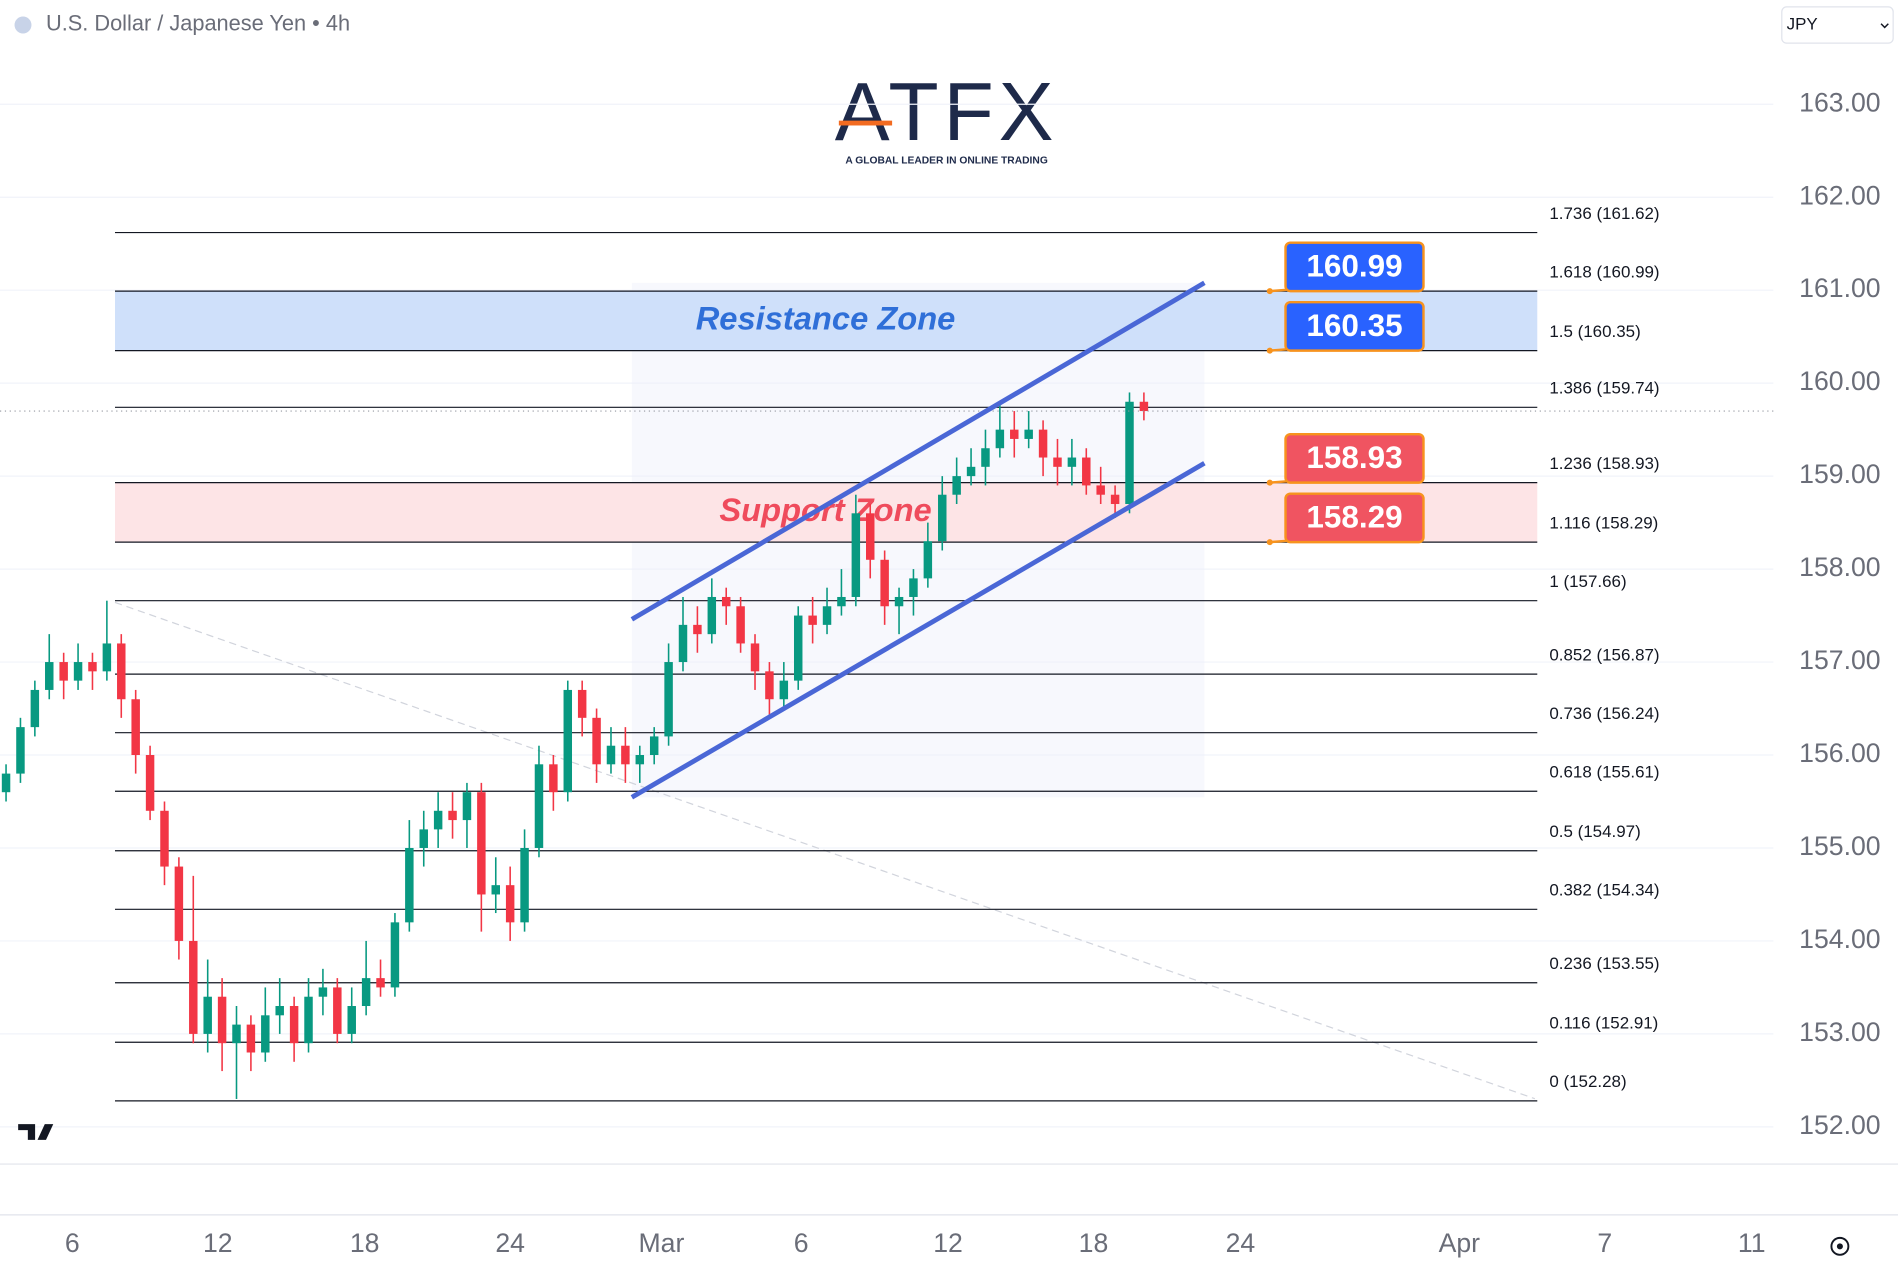 The image size is (1898, 1275). Describe the element at coordinates (946, 160) in the screenshot. I see `logo-tagline: A GLOBAL LEADER IN ONLINE TRADING` at that location.